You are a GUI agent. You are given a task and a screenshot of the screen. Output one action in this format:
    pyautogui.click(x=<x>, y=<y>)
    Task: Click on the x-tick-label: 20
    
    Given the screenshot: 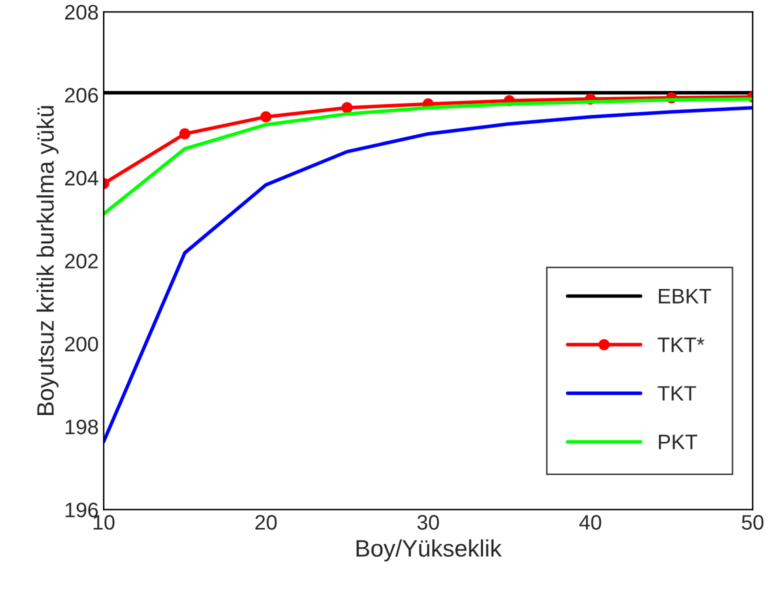 What is the action you would take?
    pyautogui.click(x=266, y=522)
    